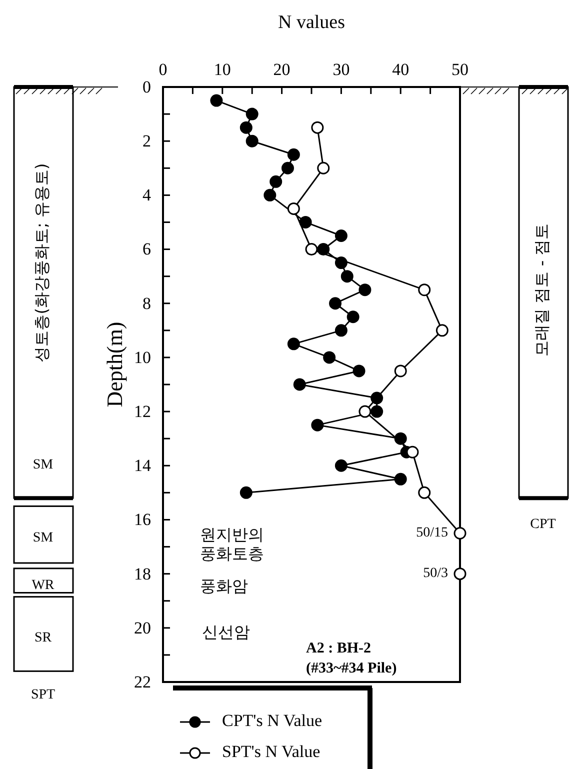  Describe the element at coordinates (43, 586) in the screenshot. I see `text: WR` at that location.